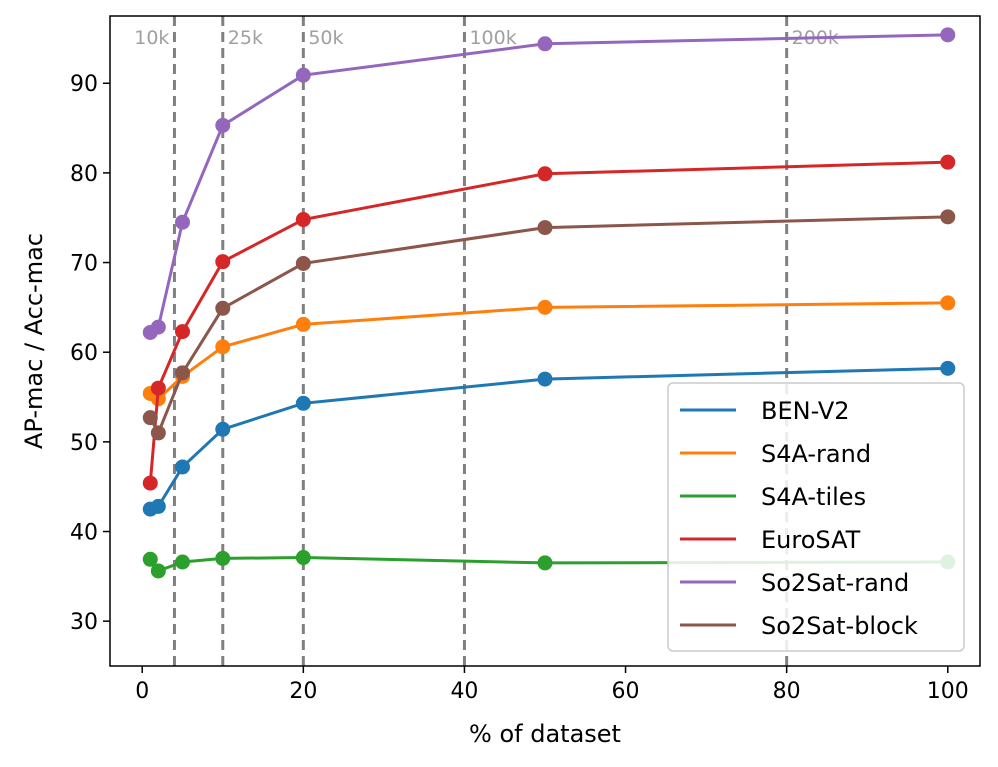  What do you see at coordinates (84, 84) in the screenshot?
I see `y-tick-label: 90` at bounding box center [84, 84].